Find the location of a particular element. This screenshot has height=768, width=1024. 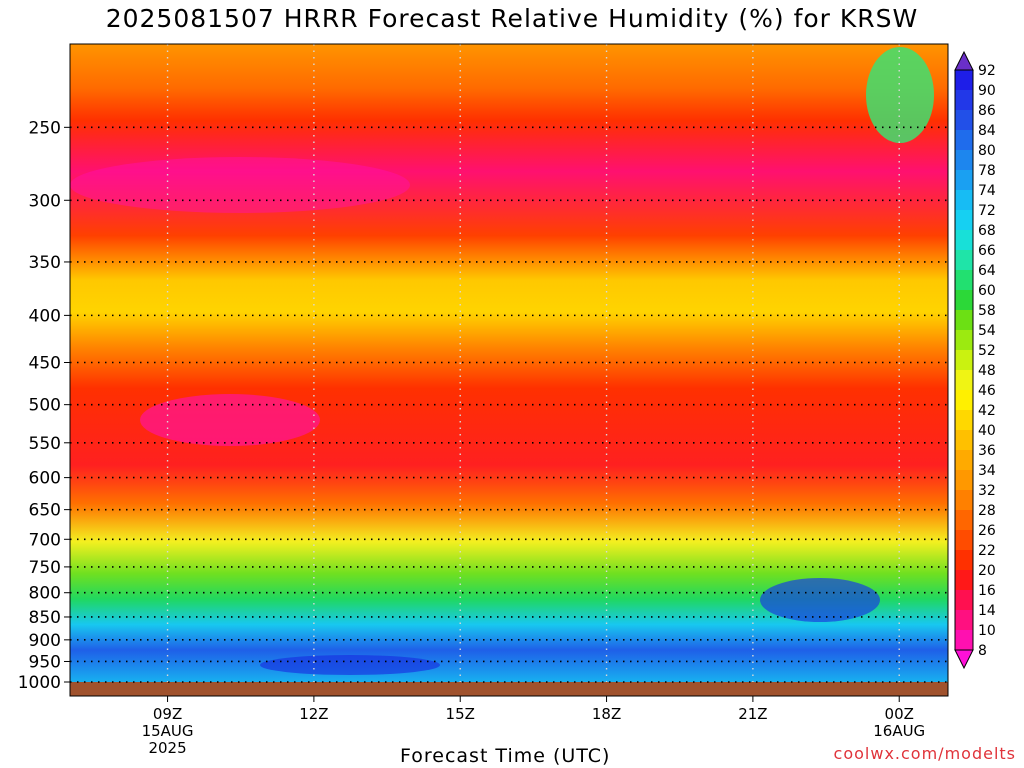

colorbar-label: 20 is located at coordinates (987, 571).